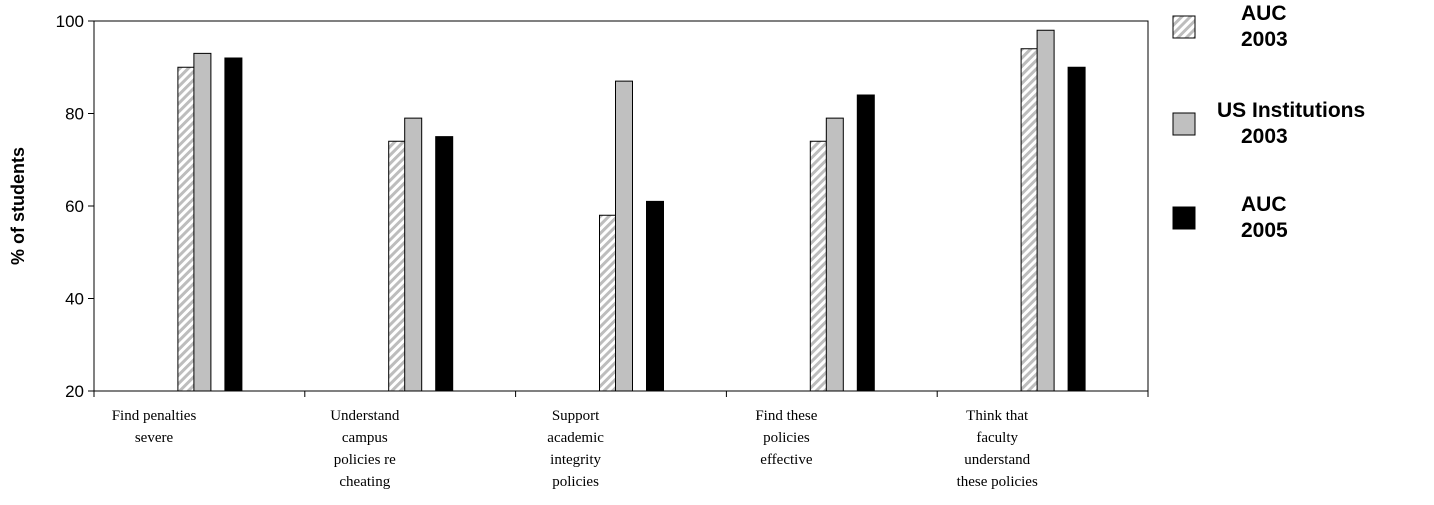  Describe the element at coordinates (1264, 217) in the screenshot. I see `legend-label: AUC 2005` at that location.